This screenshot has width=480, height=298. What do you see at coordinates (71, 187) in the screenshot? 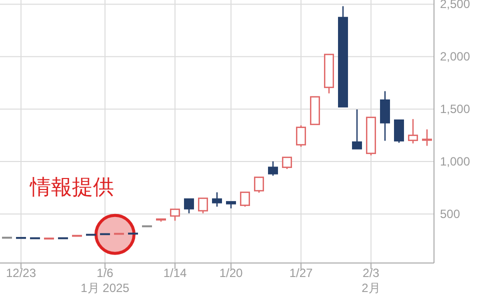
I see `annotation: 情報提供` at bounding box center [71, 187].